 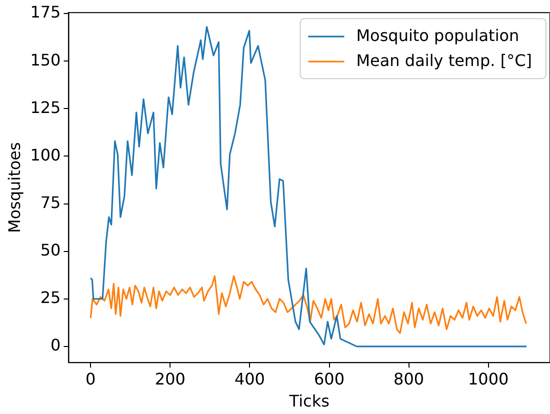 I want to click on x-tick-label: 0, so click(x=91, y=378).